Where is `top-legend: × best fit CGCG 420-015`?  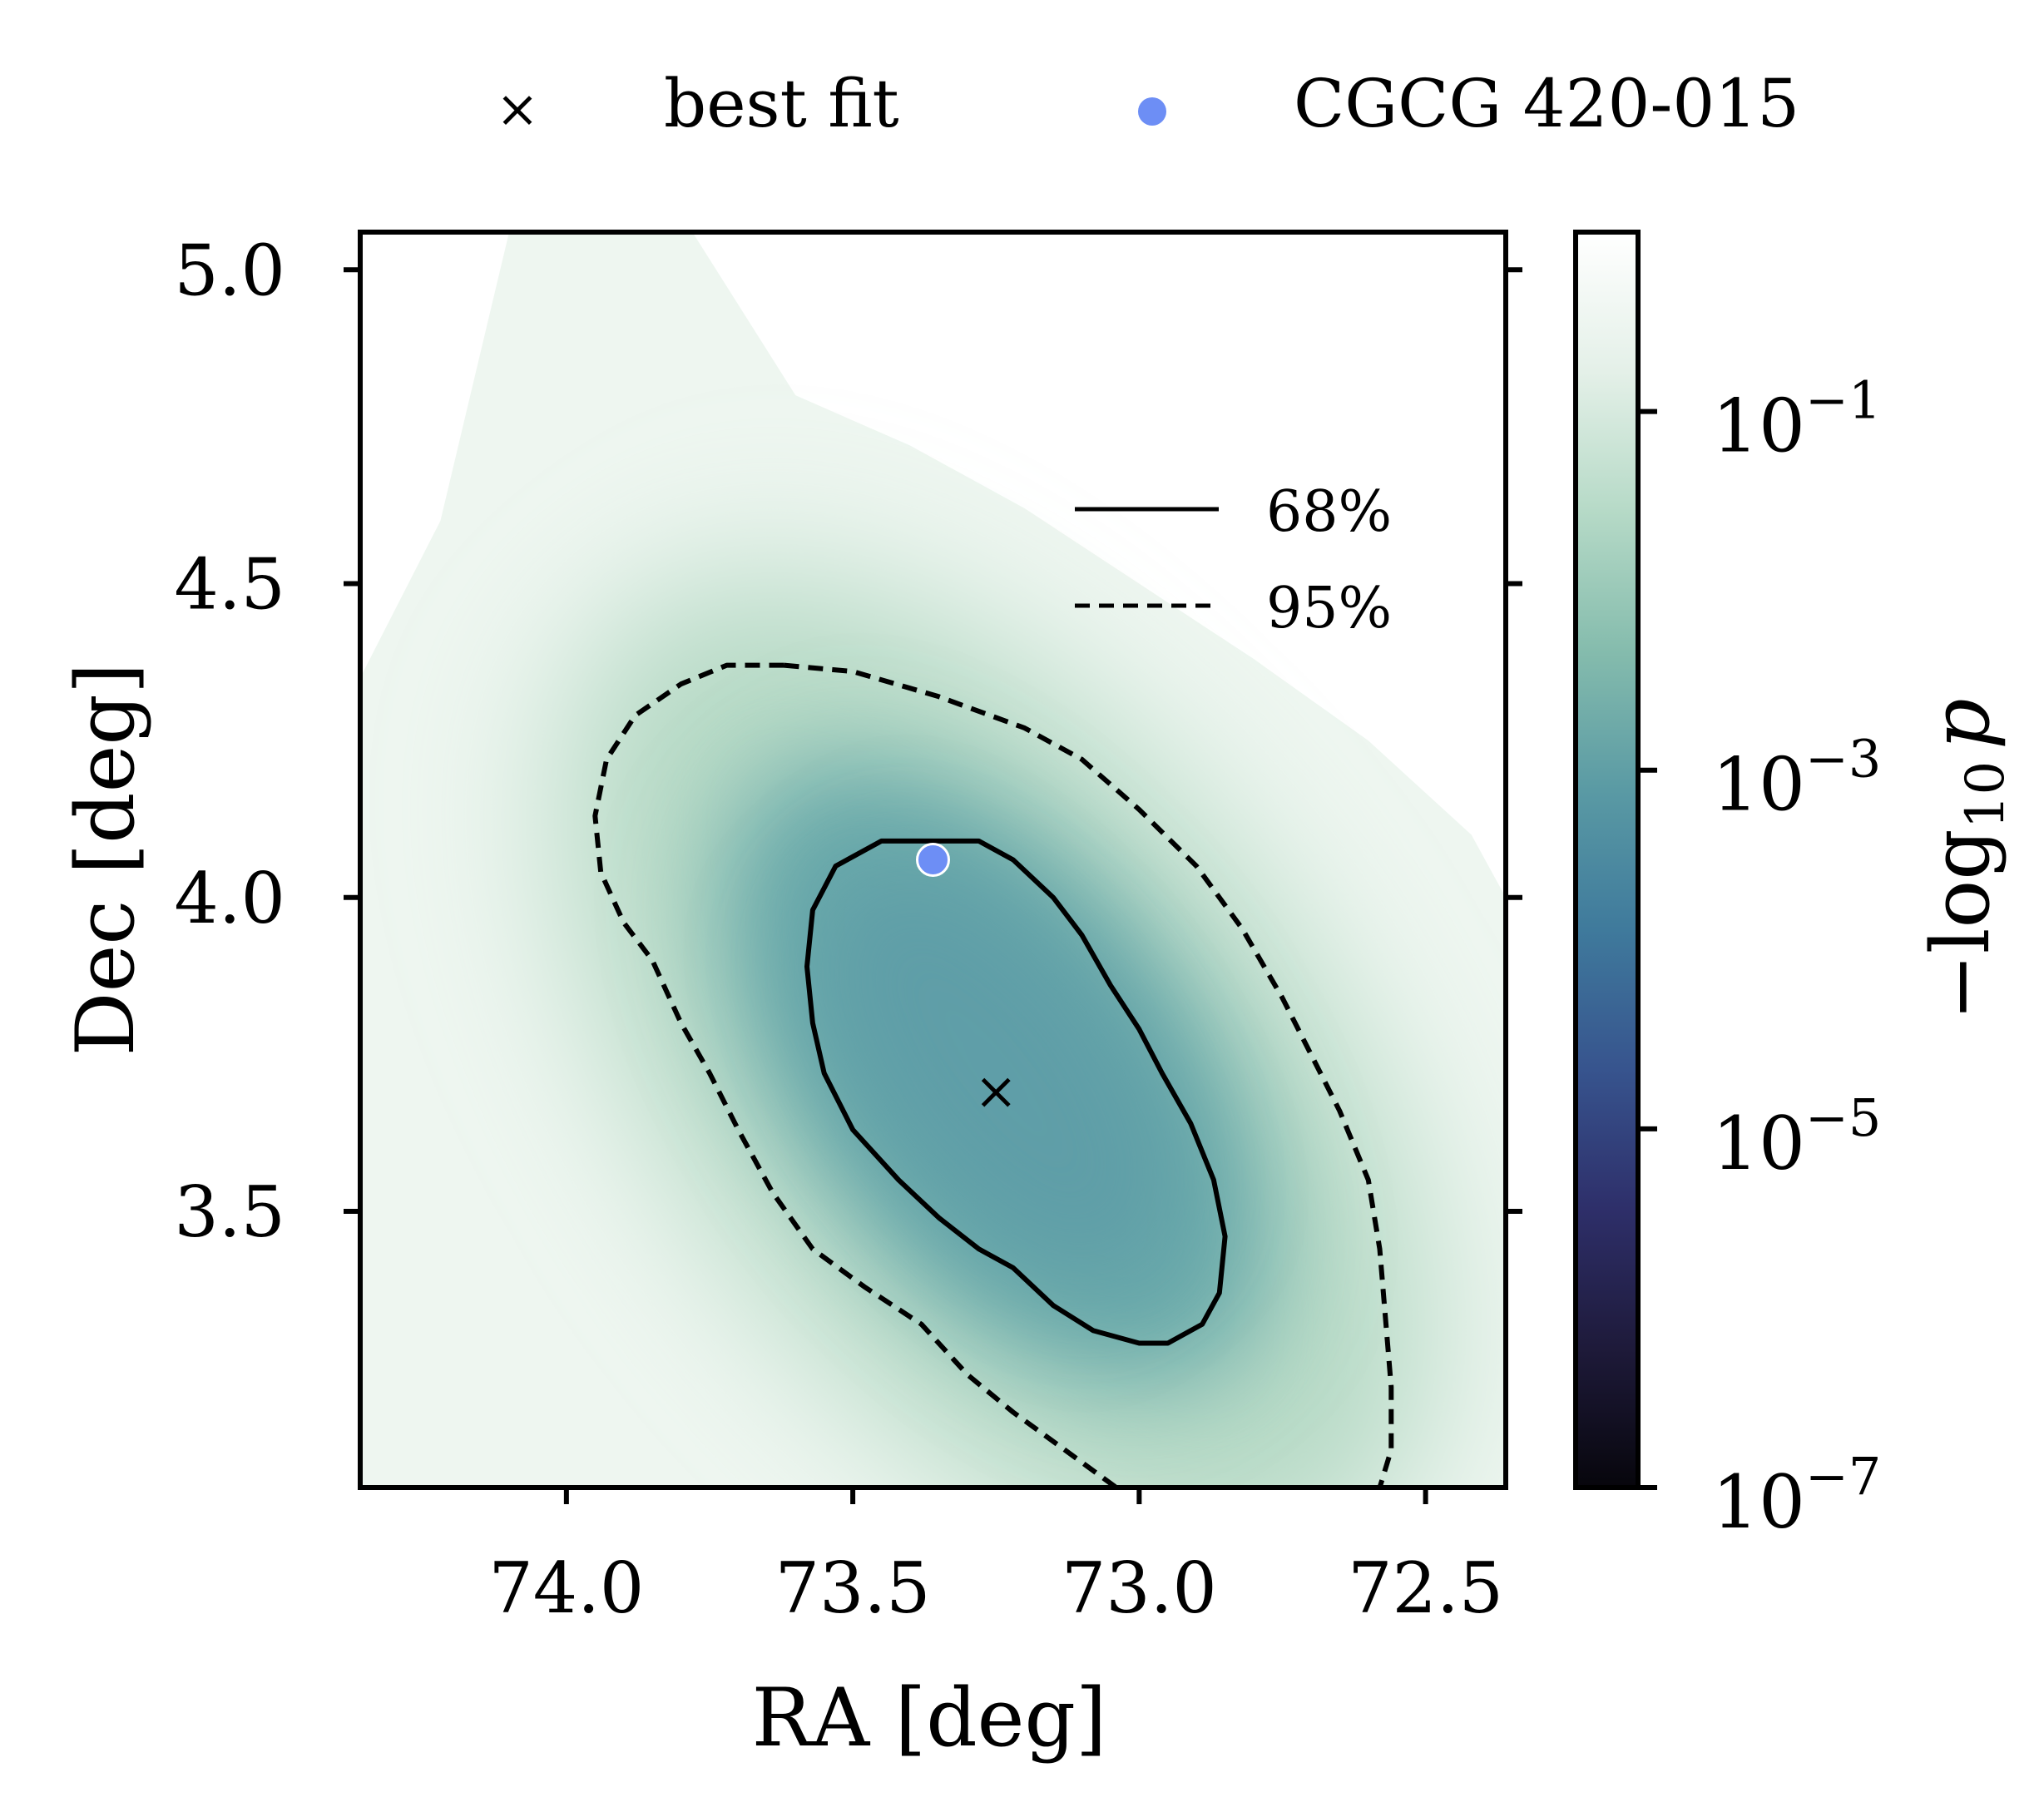
top-legend: × best fit CGCG 420-015 is located at coordinates (1147, 103).